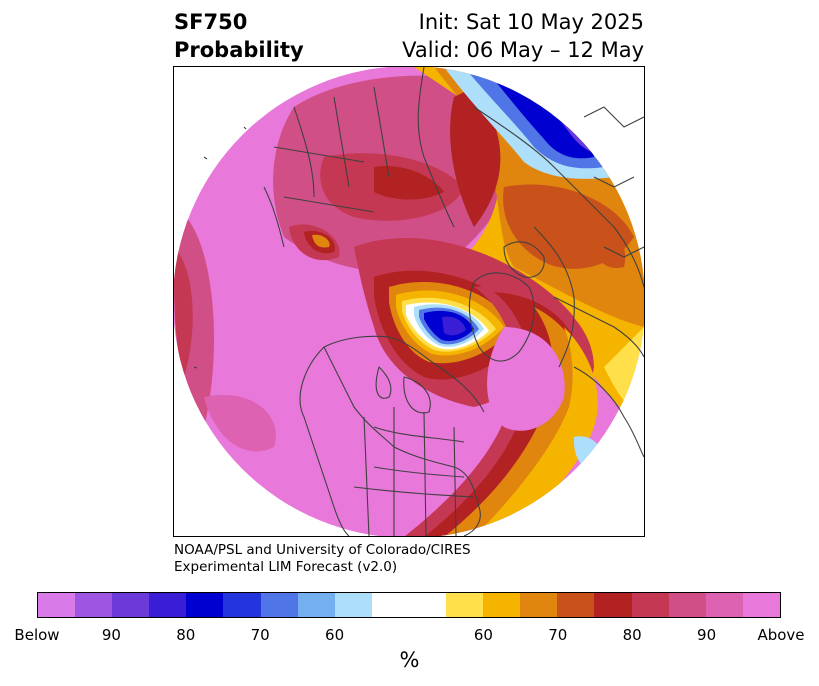 The height and width of the screenshot is (686, 819). I want to click on title-variable-type: Probability, so click(239, 50).